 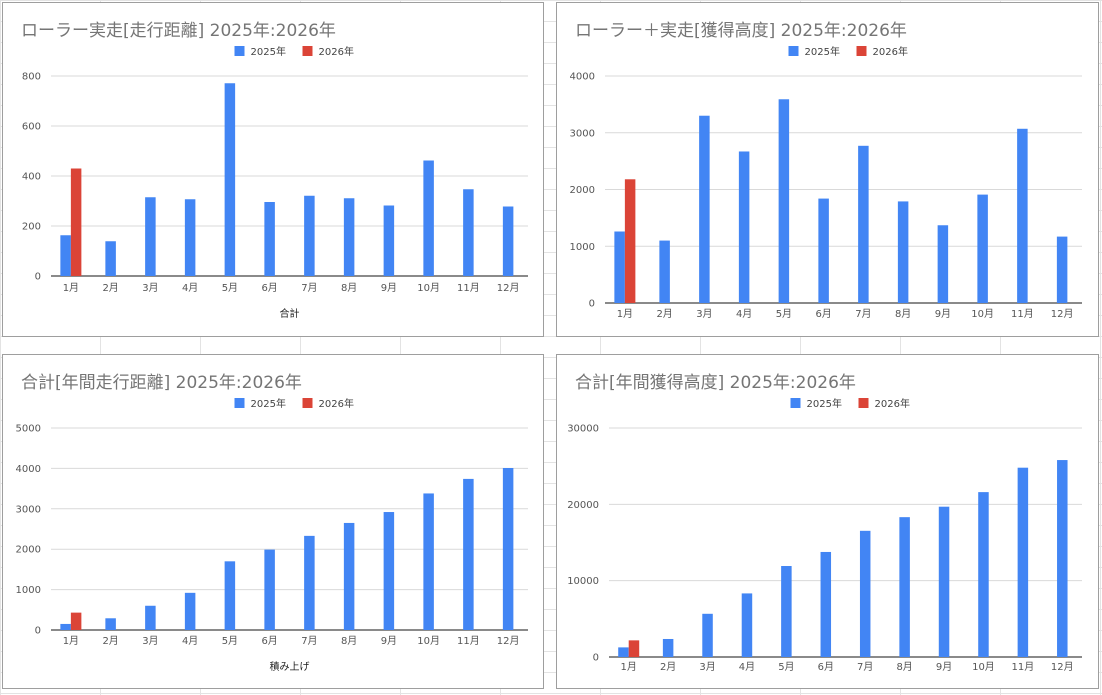 I want to click on x-tick-label: 6月, so click(x=823, y=314).